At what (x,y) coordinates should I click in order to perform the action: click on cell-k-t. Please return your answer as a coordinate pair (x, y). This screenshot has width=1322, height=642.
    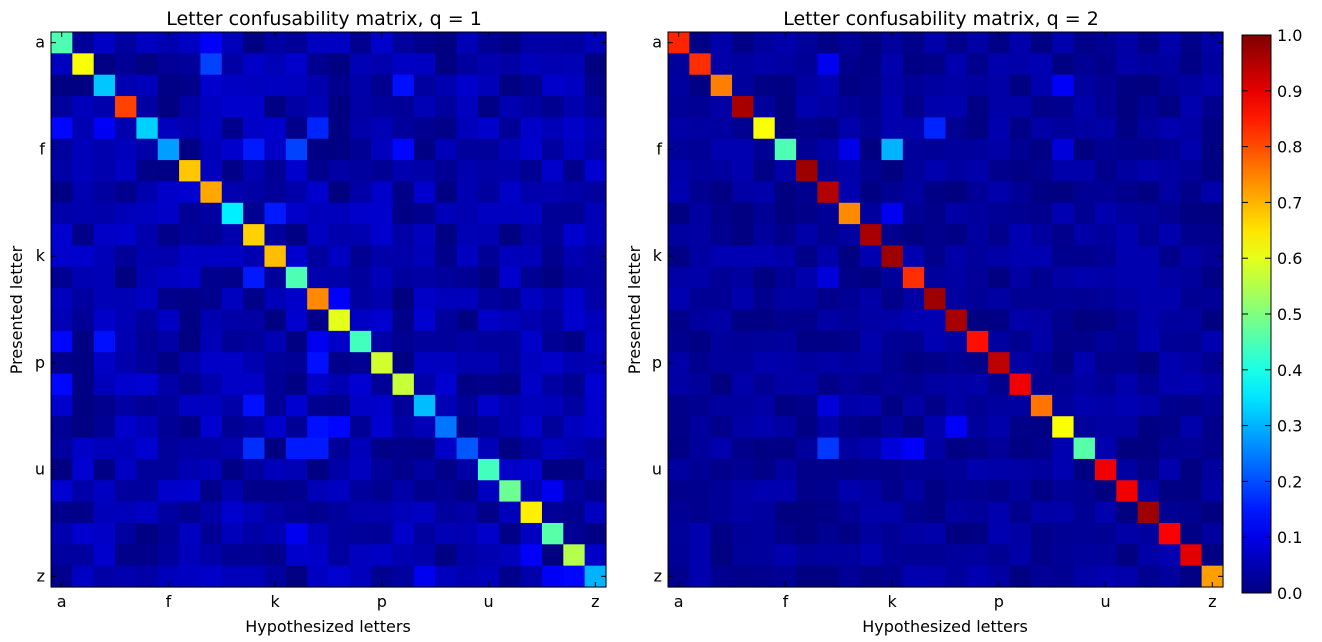
    Looking at the image, I should click on (467, 256).